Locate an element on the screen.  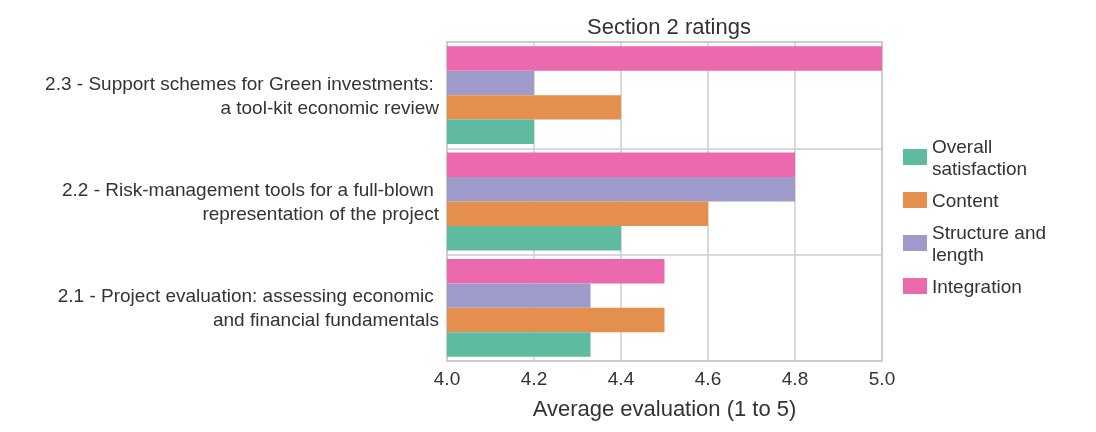
legend-label: Structure and length is located at coordinates (992, 243).